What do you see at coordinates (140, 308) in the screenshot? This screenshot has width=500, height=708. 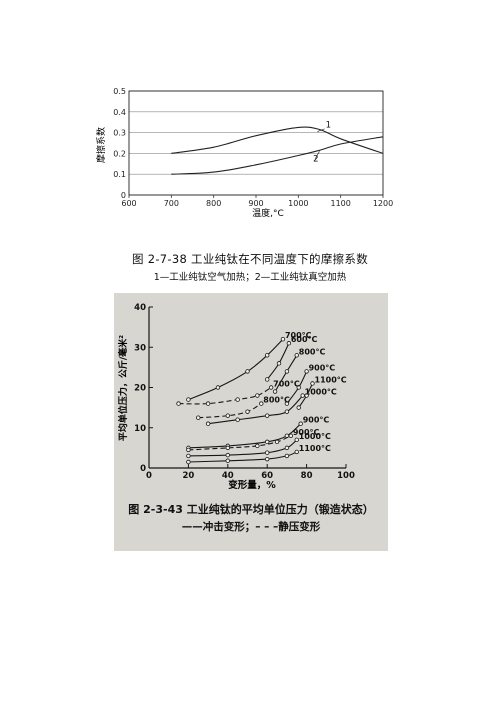 I see `y-tick-label: 40` at bounding box center [140, 308].